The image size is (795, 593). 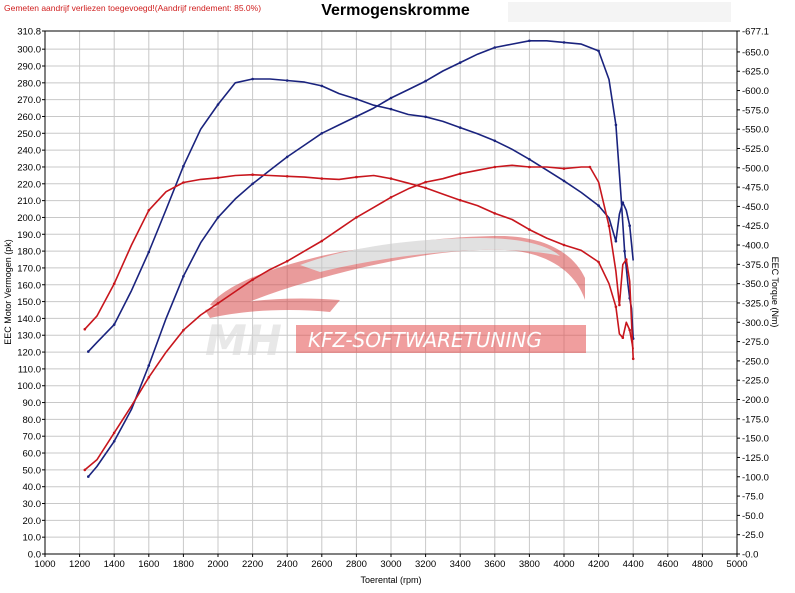 What do you see at coordinates (425, 340) in the screenshot?
I see `watermark-brand: KFZ-SOFTWARETUNING` at bounding box center [425, 340].